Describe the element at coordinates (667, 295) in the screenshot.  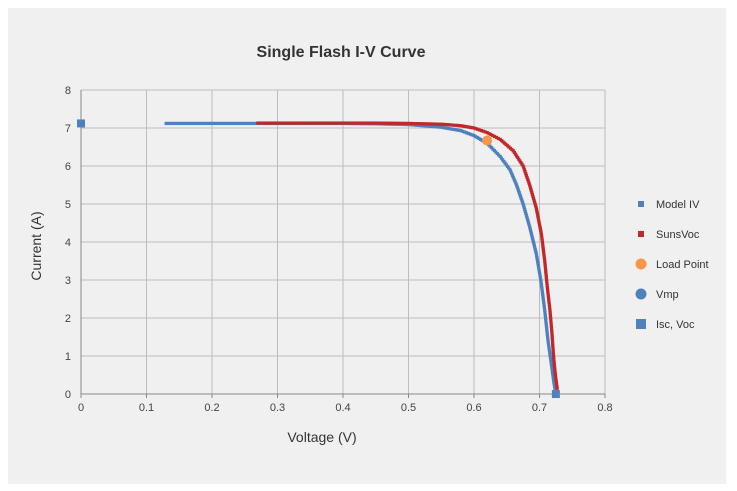
I see `legend-label: Vmp` at that location.